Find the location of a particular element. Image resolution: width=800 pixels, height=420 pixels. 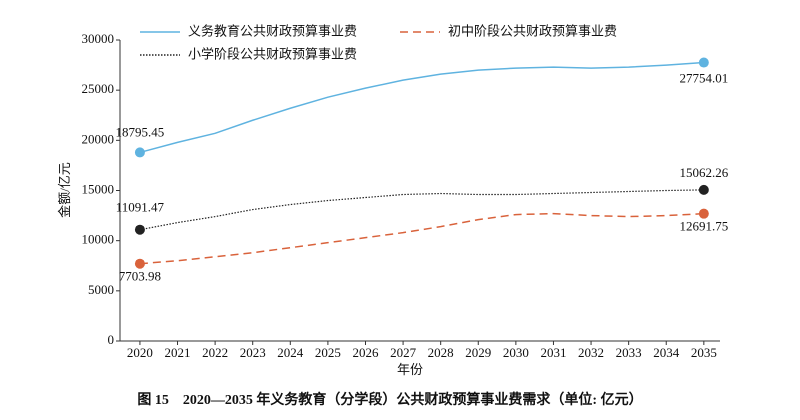

x-tick-label: 2027 is located at coordinates (403, 352).